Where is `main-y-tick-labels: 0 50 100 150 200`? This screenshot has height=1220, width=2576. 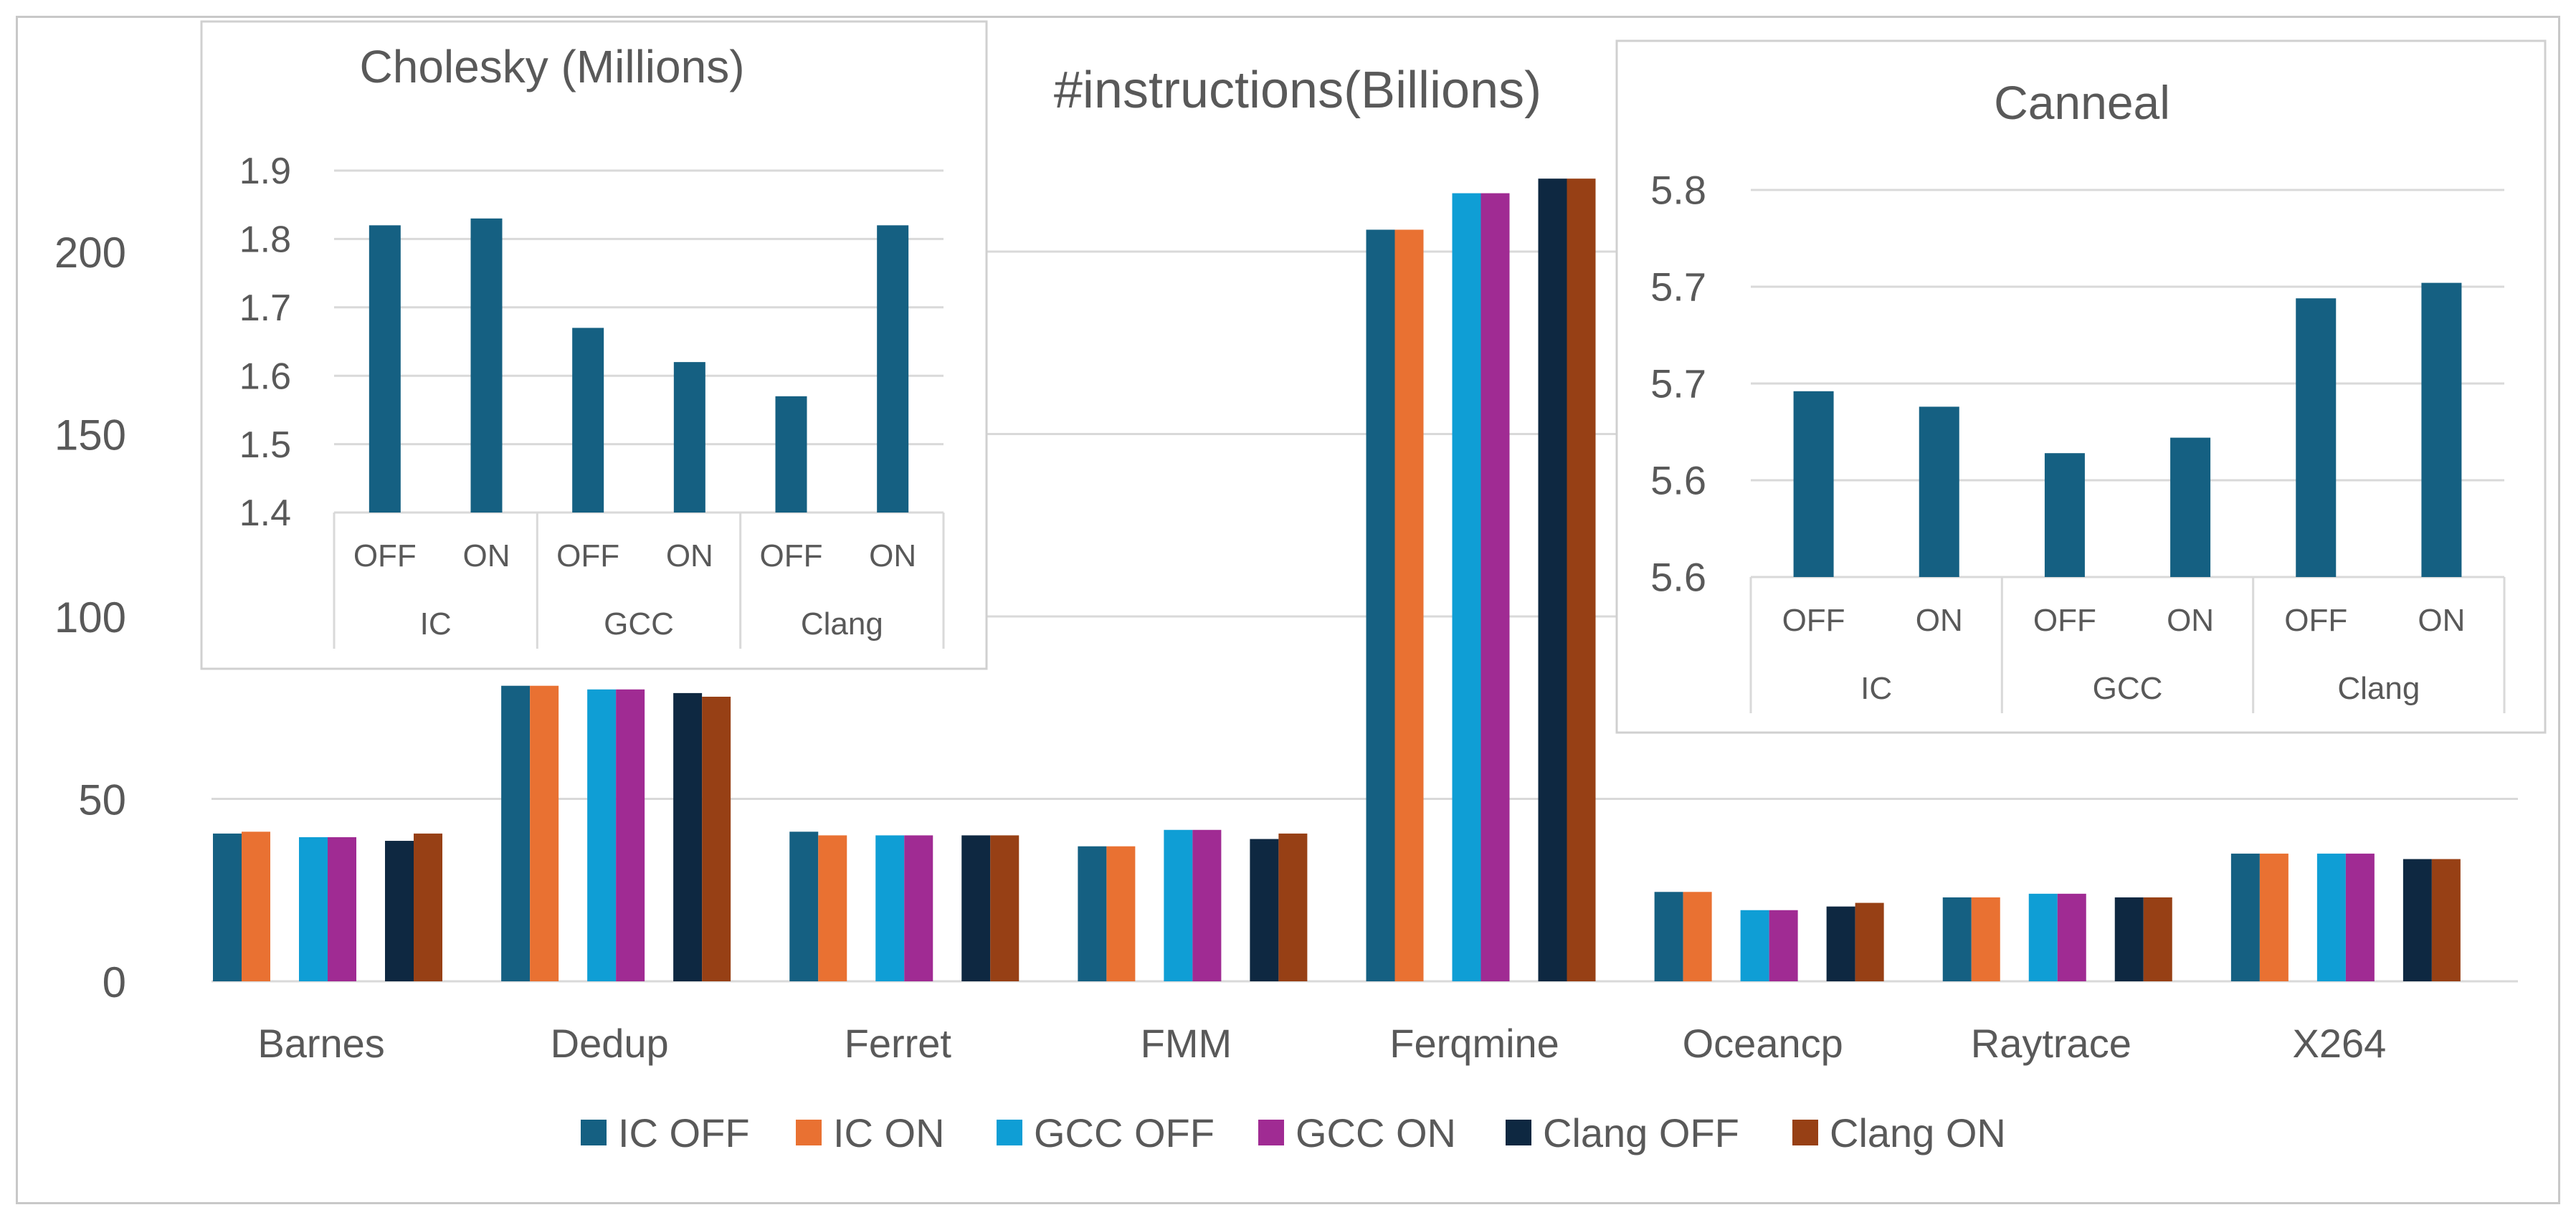
main-y-tick-labels: 0 50 100 150 200 is located at coordinates (90, 617).